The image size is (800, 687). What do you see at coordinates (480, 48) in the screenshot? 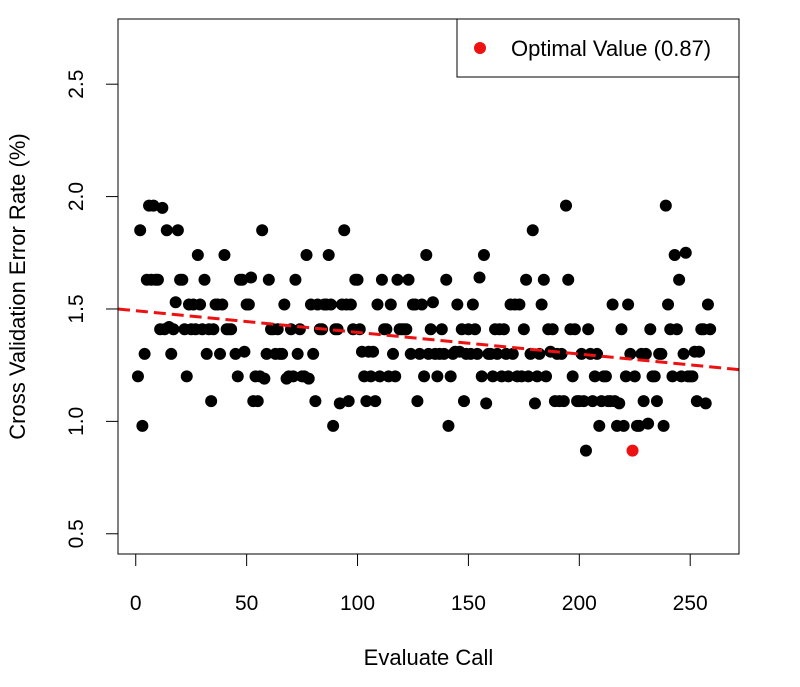
I see `legend-marker-optimal` at bounding box center [480, 48].